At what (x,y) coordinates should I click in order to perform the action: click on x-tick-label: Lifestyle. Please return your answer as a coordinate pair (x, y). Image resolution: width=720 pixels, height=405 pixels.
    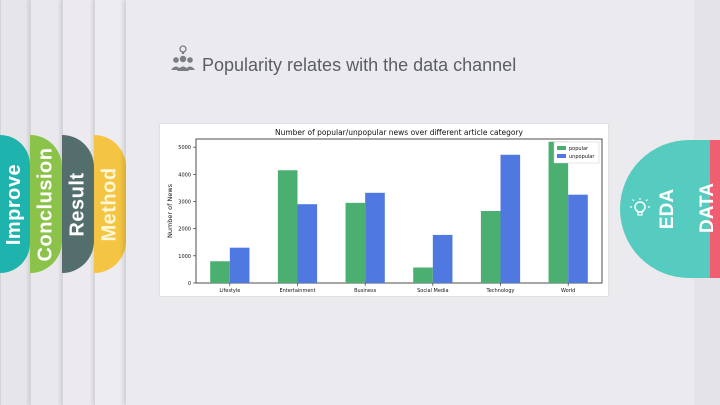
    Looking at the image, I should click on (229, 291).